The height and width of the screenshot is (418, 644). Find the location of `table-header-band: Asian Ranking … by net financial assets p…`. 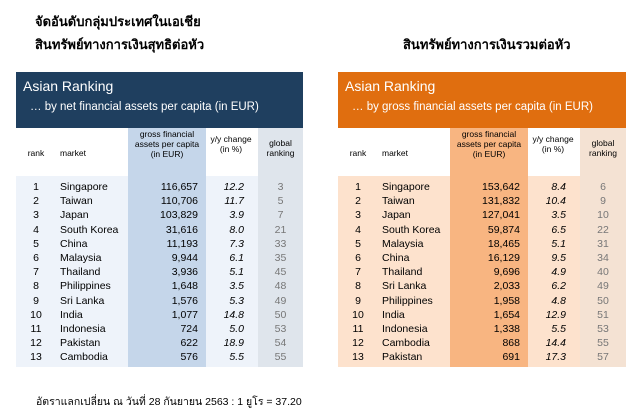

table-header-band: Asian Ranking … by net financial assets p… is located at coordinates (159, 100).